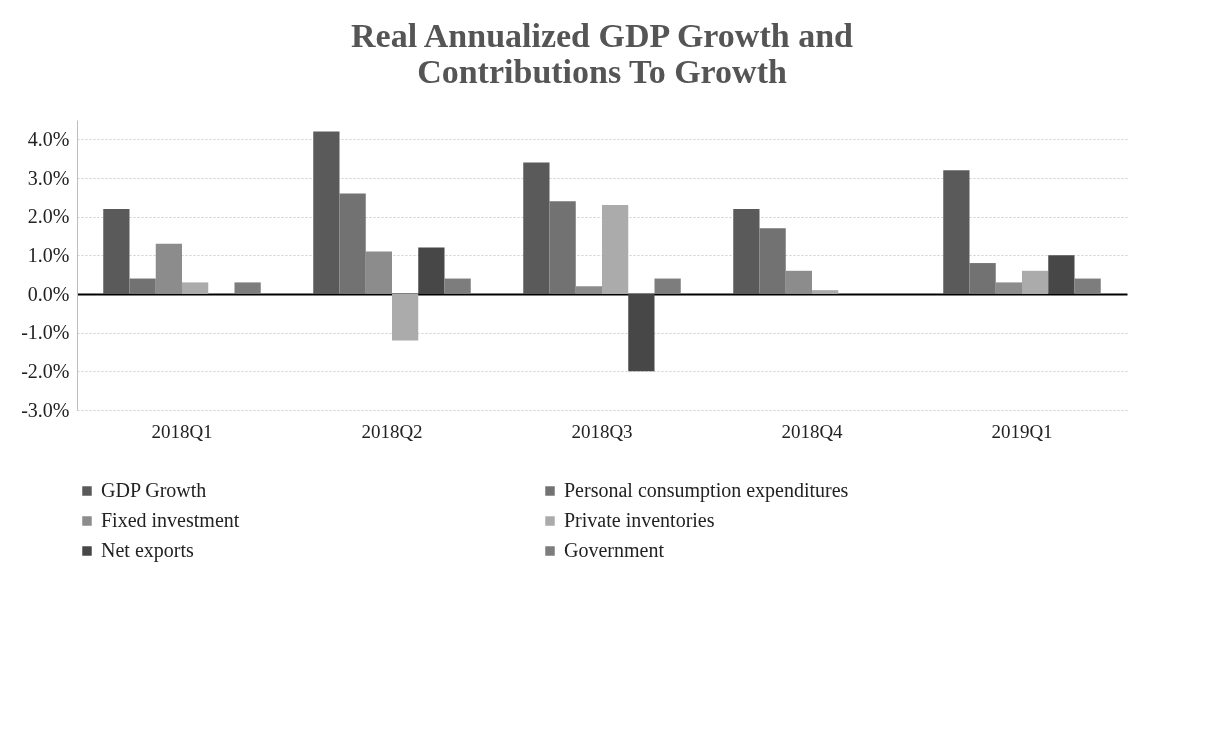 This screenshot has width=1222, height=733. I want to click on legend-label: Private inventories, so click(639, 520).